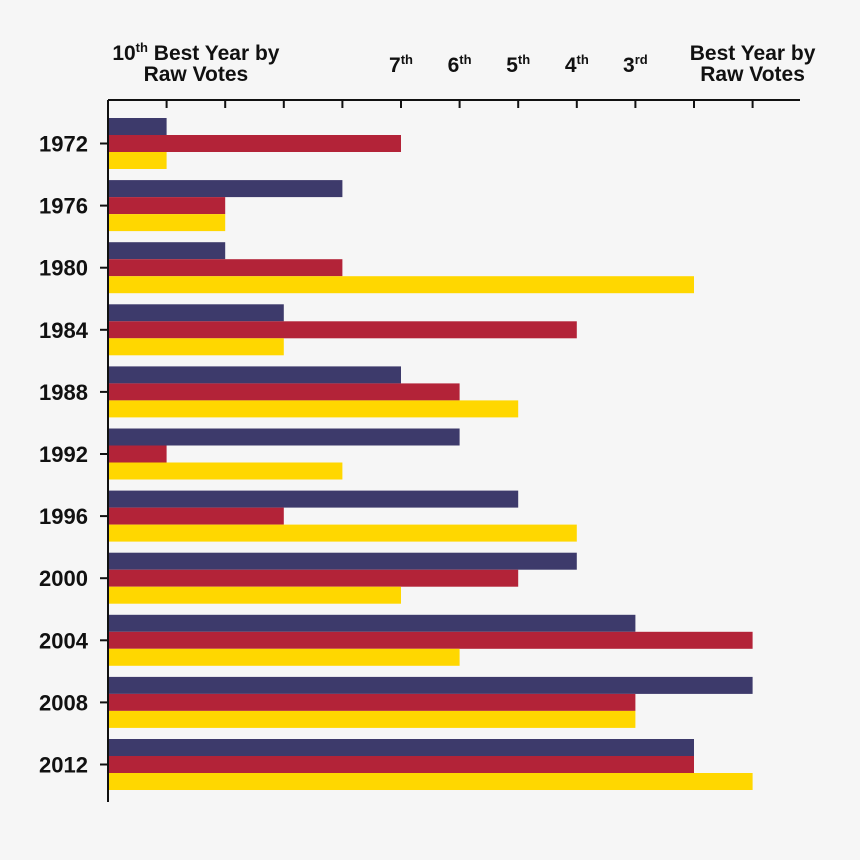  What do you see at coordinates (518, 64) in the screenshot?
I see `x-label-3: 5th` at bounding box center [518, 64].